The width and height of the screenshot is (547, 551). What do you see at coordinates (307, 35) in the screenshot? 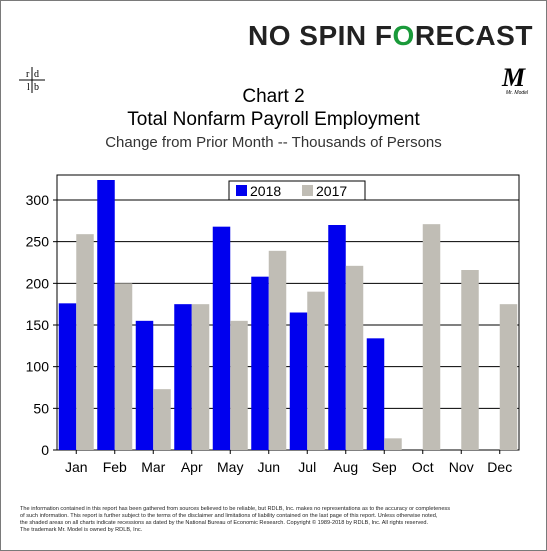
I see `brand-no-spin: NO SPIN` at bounding box center [307, 35].